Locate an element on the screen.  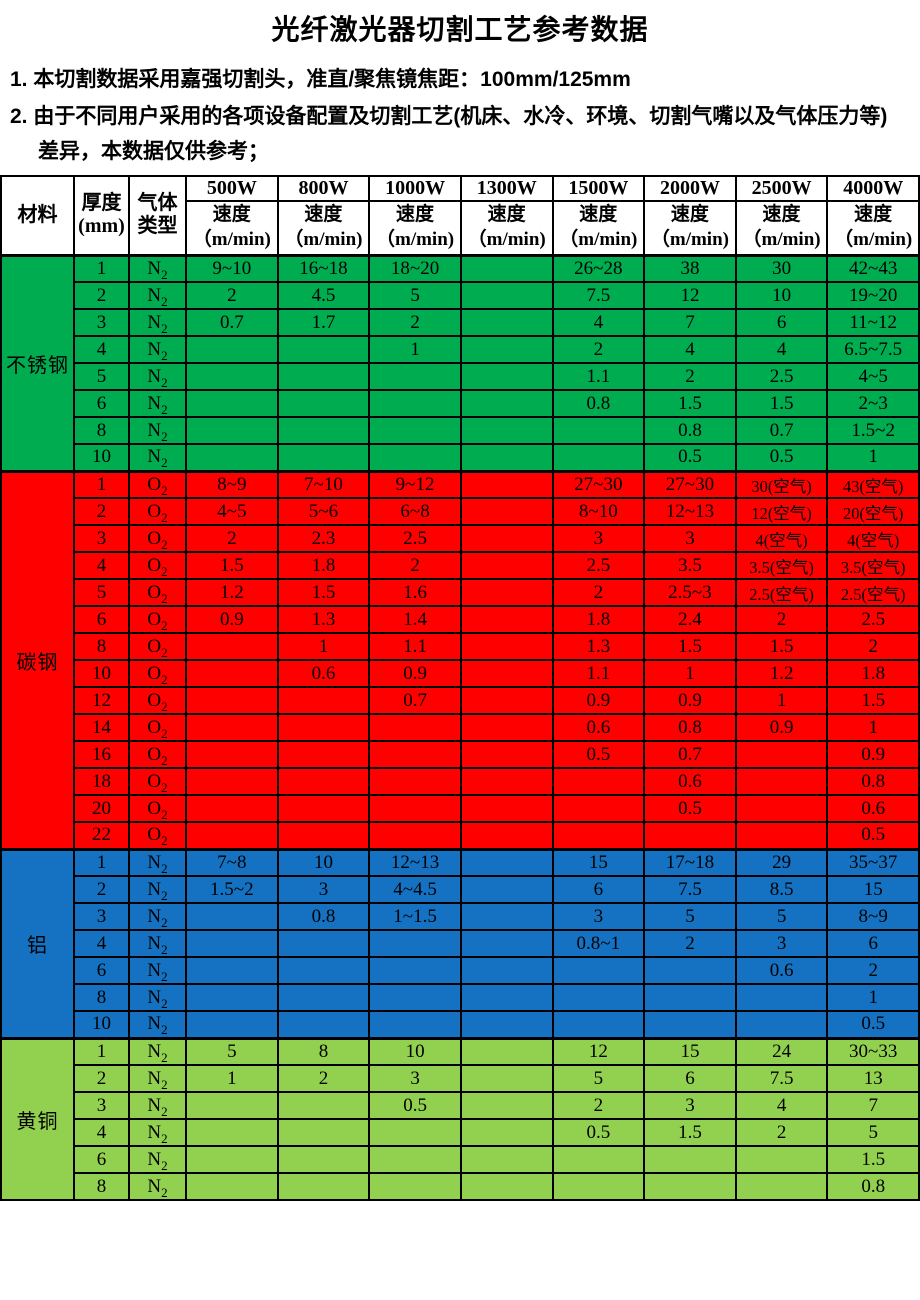
table-row: 6 N2 0.8 1.5 1.5 2~3 is located at coordinates (460, 403).